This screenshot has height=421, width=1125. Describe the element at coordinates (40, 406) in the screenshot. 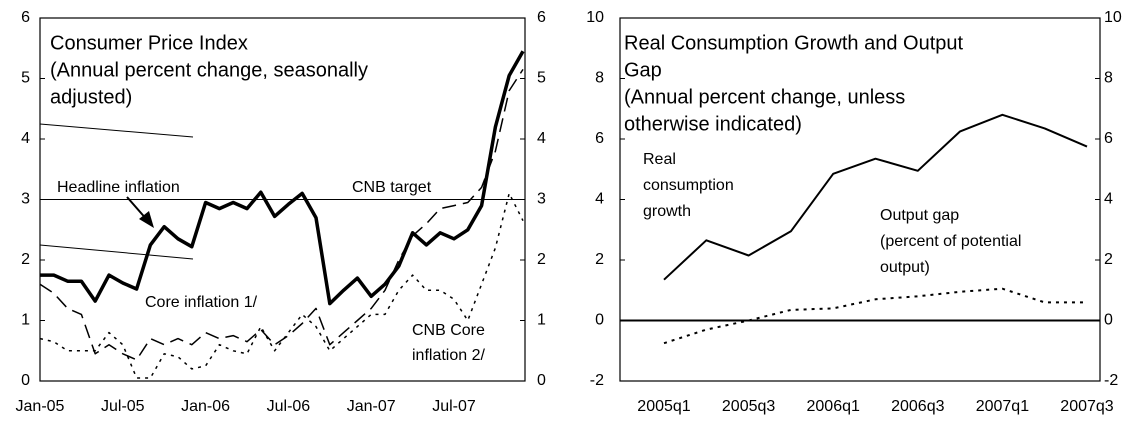

I see `x-tick-label: Jan-05` at that location.